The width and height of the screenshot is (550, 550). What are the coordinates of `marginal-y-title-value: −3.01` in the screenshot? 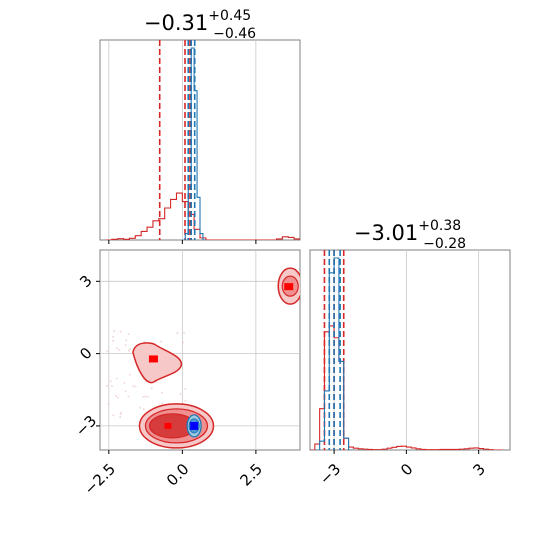 It's located at (386, 233).